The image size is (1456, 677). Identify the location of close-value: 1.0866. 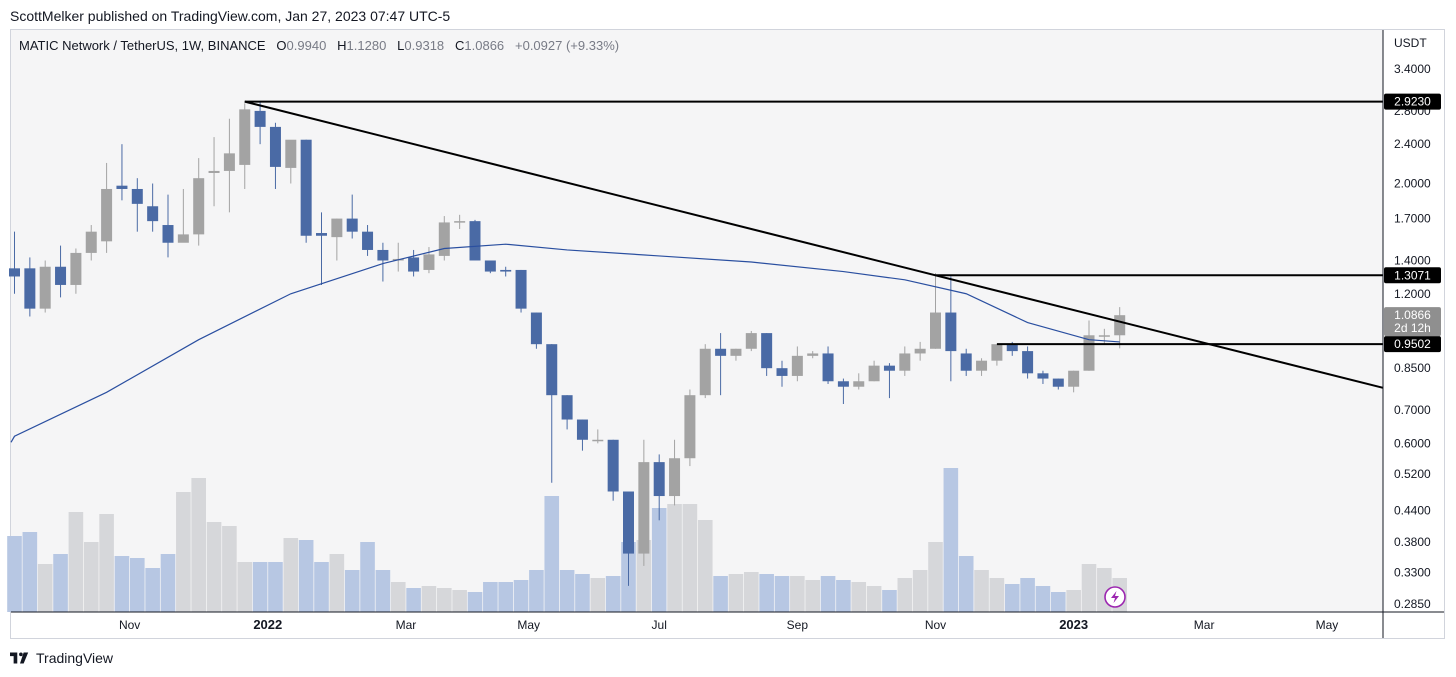
(484, 45).